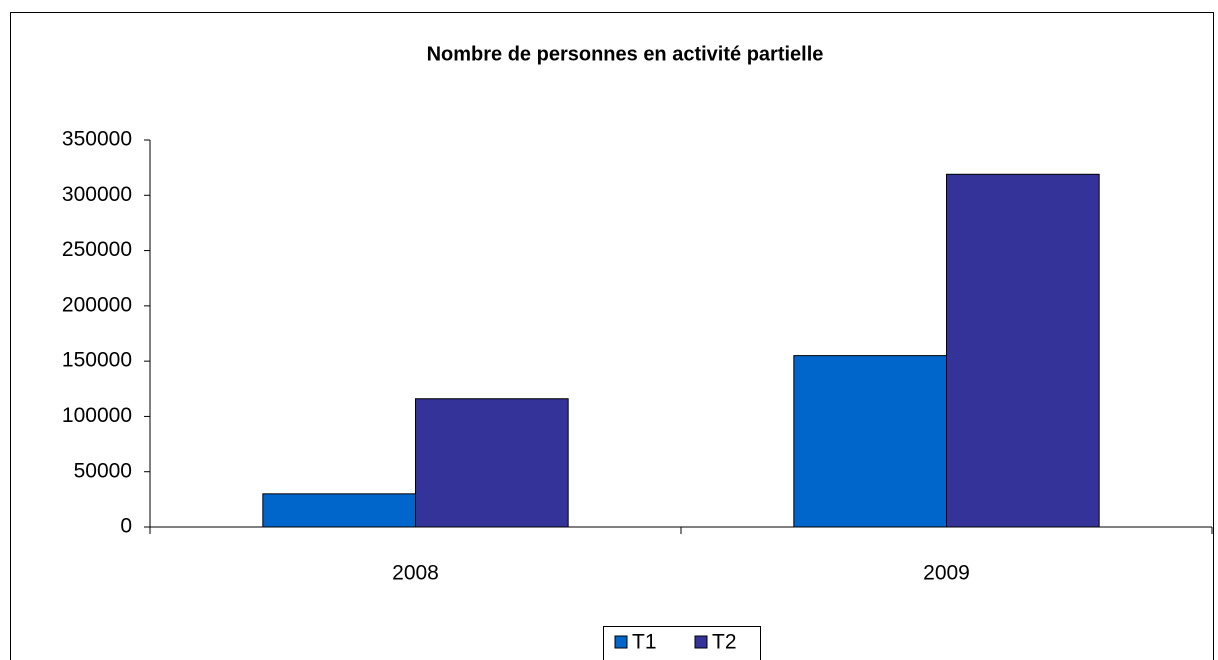 This screenshot has height=660, width=1218. Describe the element at coordinates (644, 642) in the screenshot. I see `legend-label: T1` at that location.